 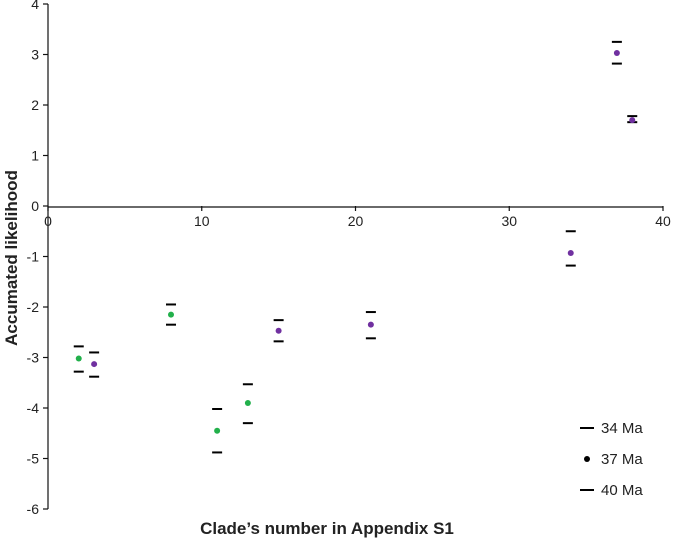 What do you see at coordinates (509, 221) in the screenshot?
I see `x-tick-label: 30` at bounding box center [509, 221].